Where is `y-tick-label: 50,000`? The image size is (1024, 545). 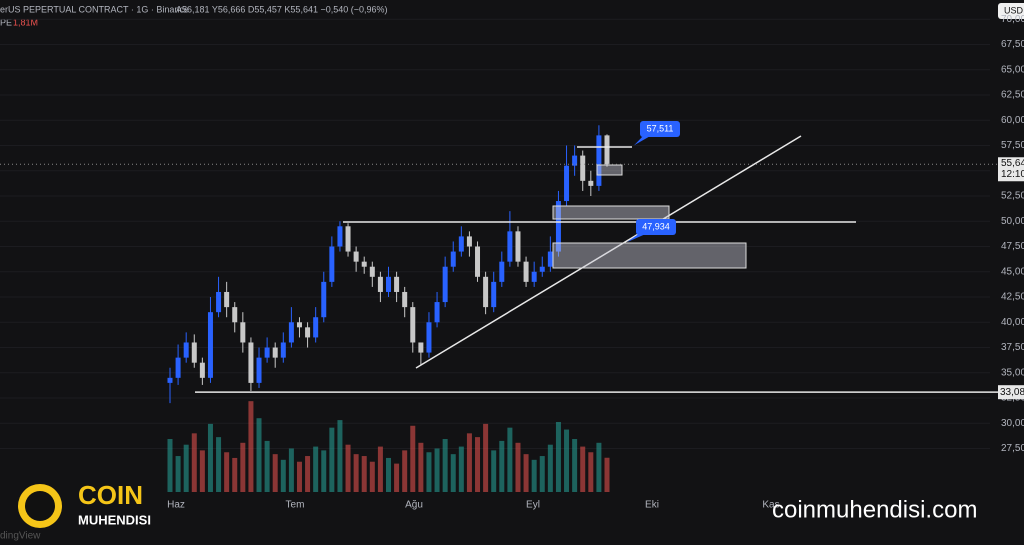
y-tick-label: 50,000 is located at coordinates (1012, 221).